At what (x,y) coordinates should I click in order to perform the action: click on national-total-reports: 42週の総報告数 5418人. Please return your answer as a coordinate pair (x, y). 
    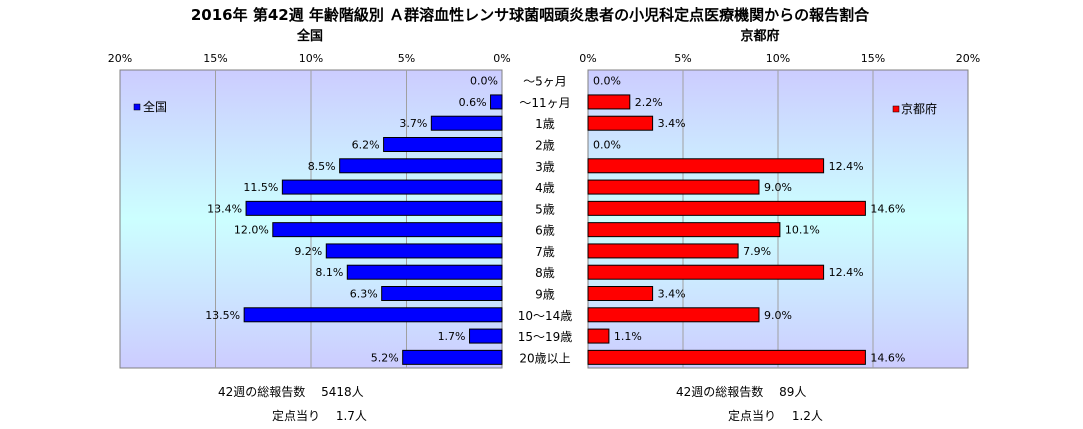
    Looking at the image, I should click on (291, 392).